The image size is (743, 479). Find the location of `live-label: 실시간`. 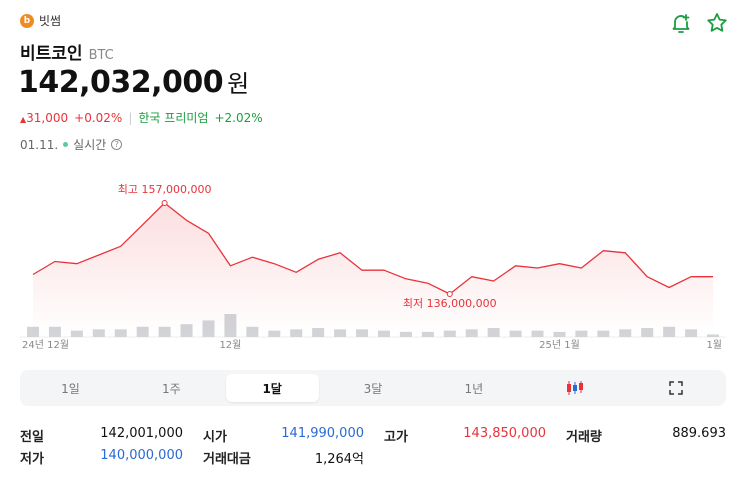

live-label: 실시간 is located at coordinates (90, 145).